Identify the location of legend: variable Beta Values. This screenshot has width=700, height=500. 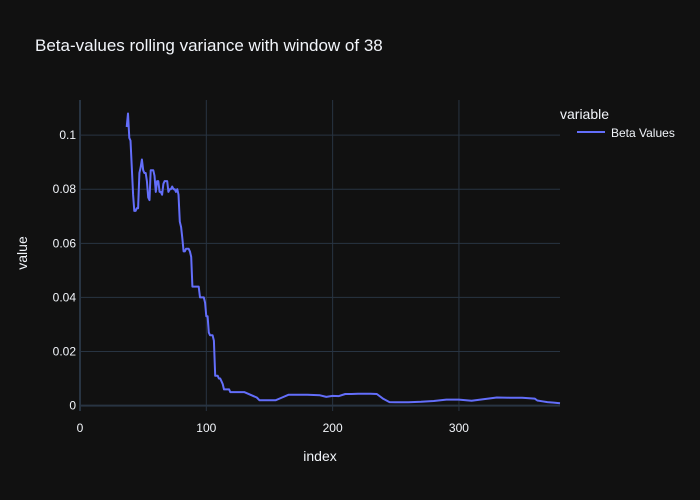
(617, 123).